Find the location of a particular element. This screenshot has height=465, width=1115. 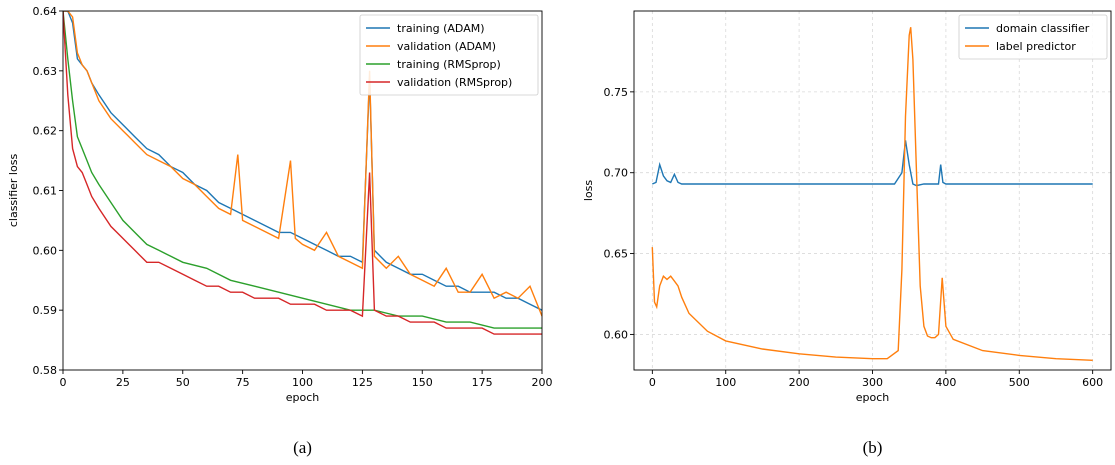

y-axis-label: classifier loss is located at coordinates (13, 191).